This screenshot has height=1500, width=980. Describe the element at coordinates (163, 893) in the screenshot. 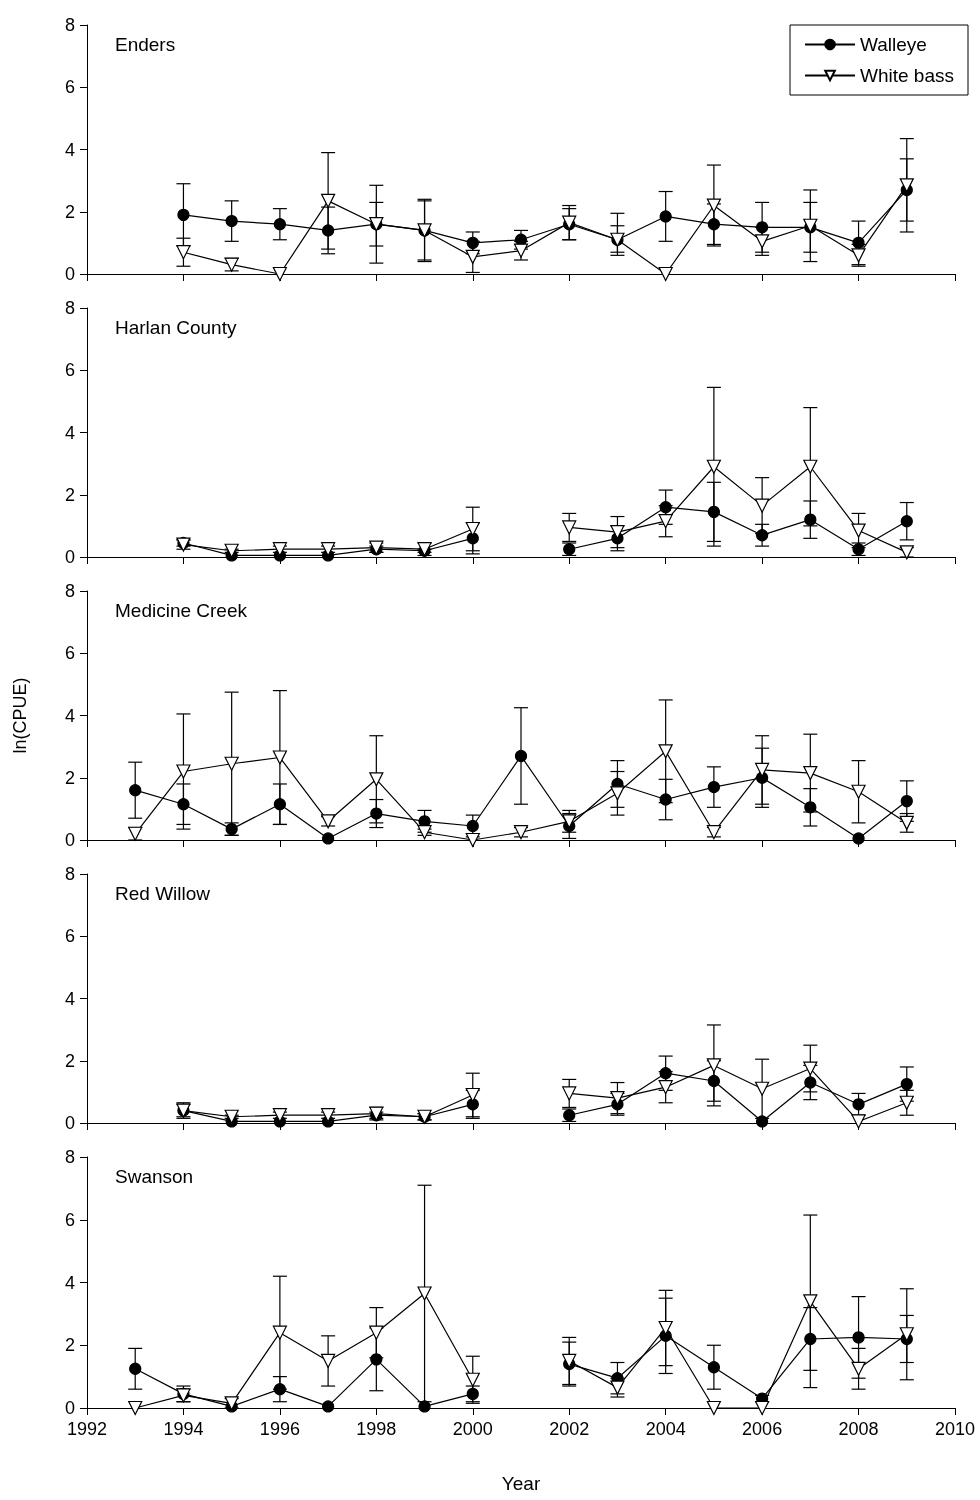

I see `text: Red Willow` at that location.